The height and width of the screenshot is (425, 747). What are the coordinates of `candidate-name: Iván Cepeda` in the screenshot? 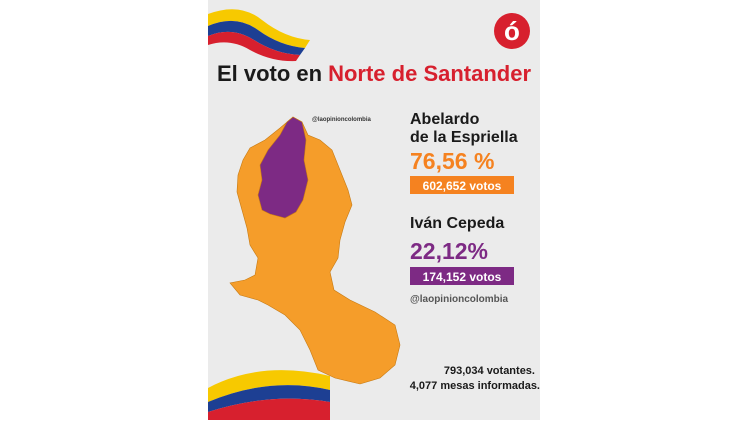 It's located at (457, 223).